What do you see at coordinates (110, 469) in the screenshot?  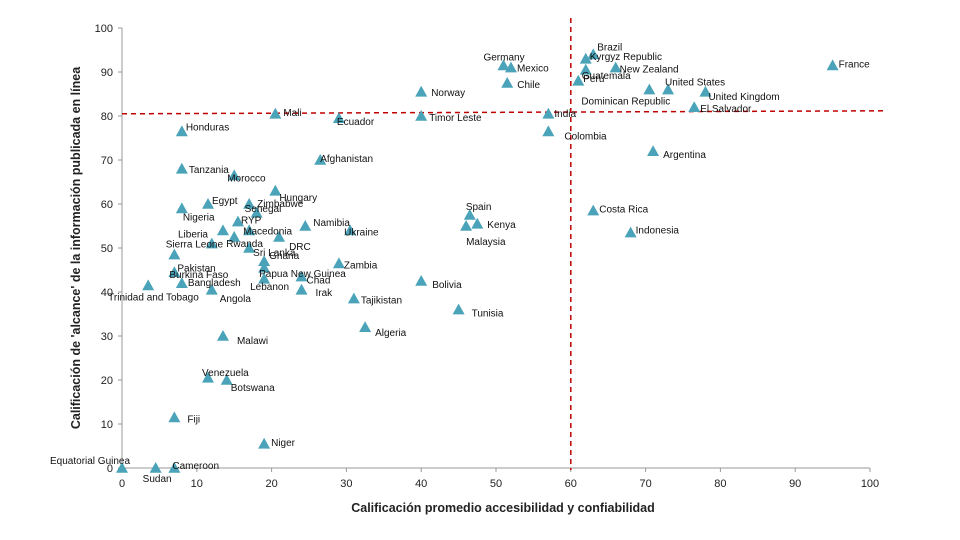 I see `y-tick-label: 0` at bounding box center [110, 469].